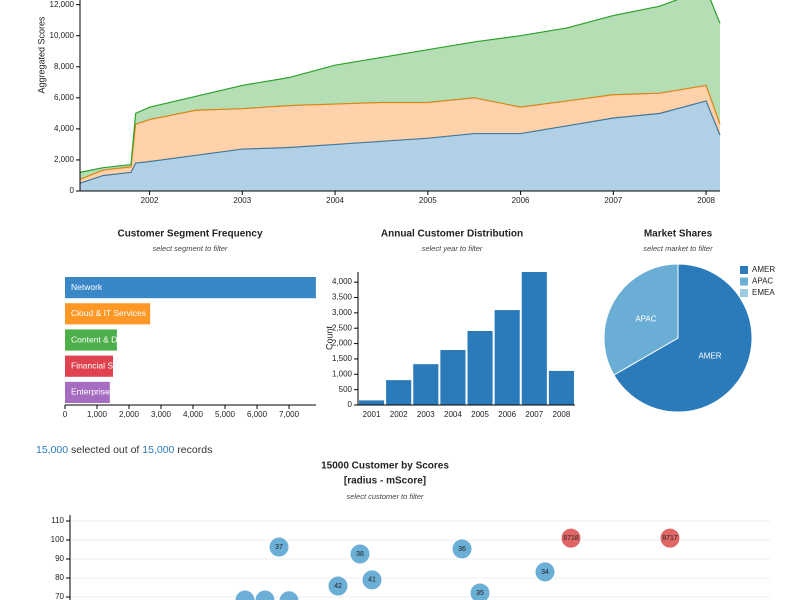 This screenshot has width=800, height=600. I want to click on chart-hint: select customer to filter, so click(385, 496).